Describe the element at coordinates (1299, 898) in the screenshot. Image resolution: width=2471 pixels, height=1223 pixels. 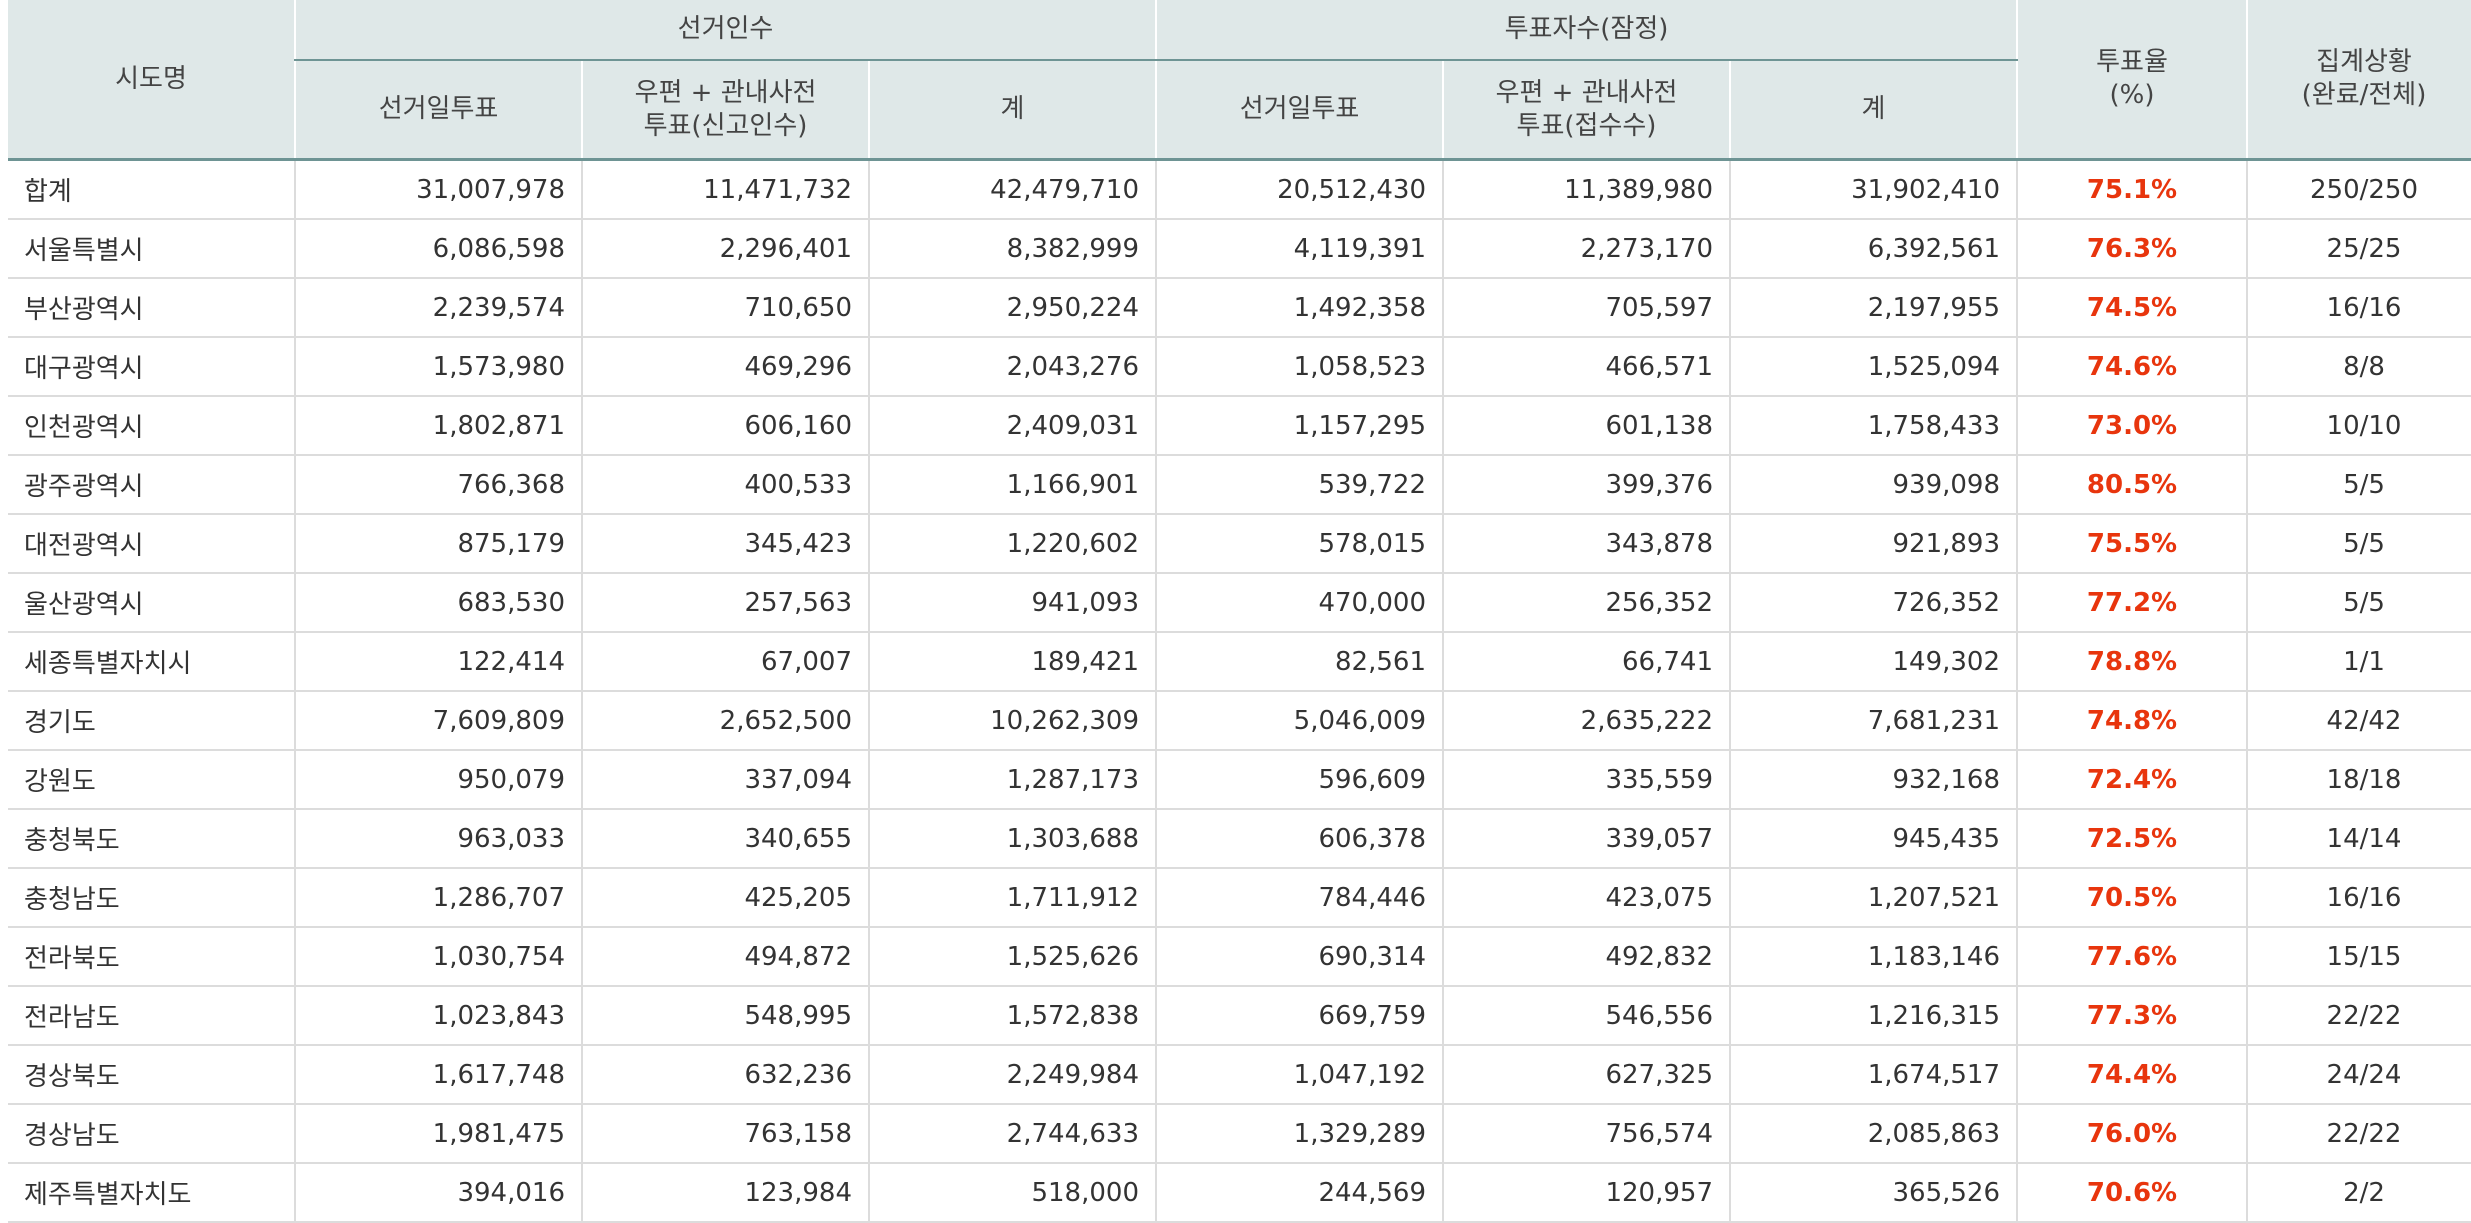
I see `voters-election-day-cell: 784,446` at that location.